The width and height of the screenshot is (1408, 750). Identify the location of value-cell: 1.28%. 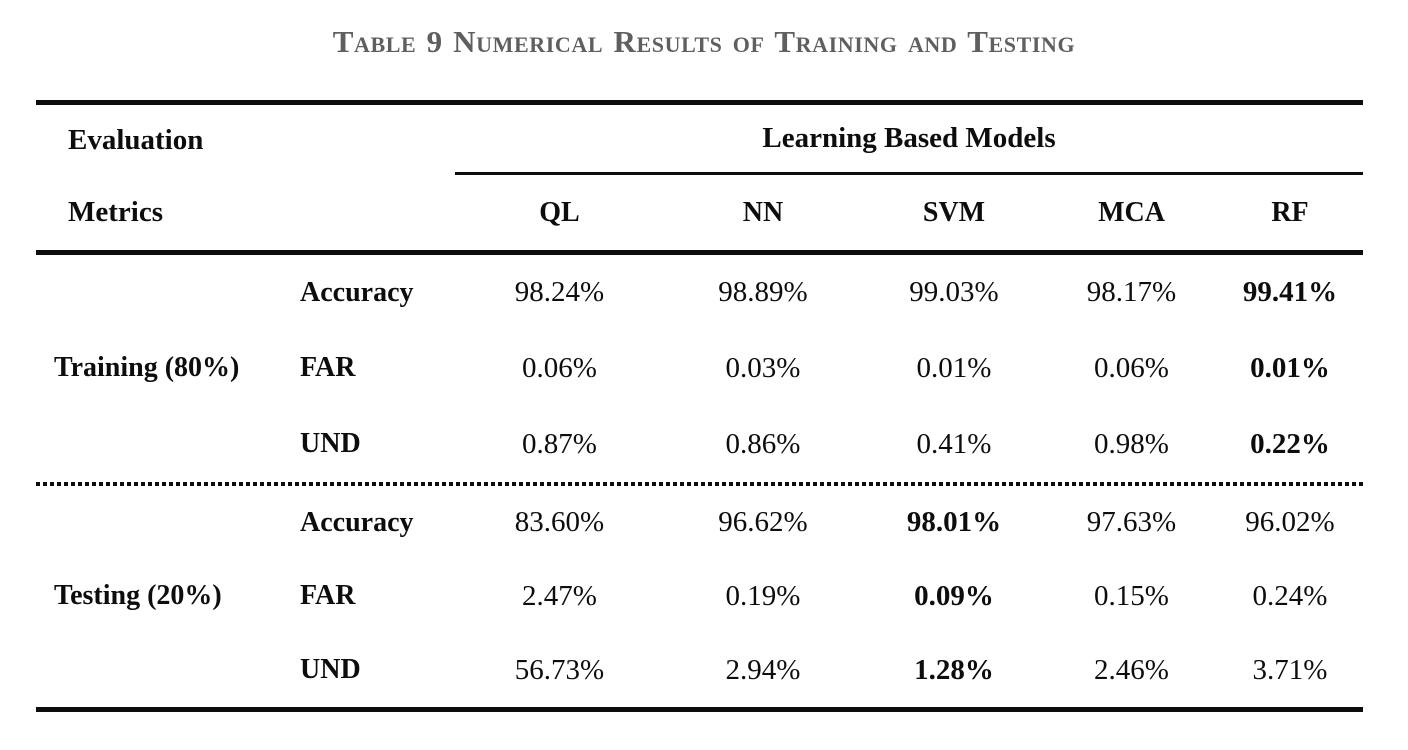
(954, 669).